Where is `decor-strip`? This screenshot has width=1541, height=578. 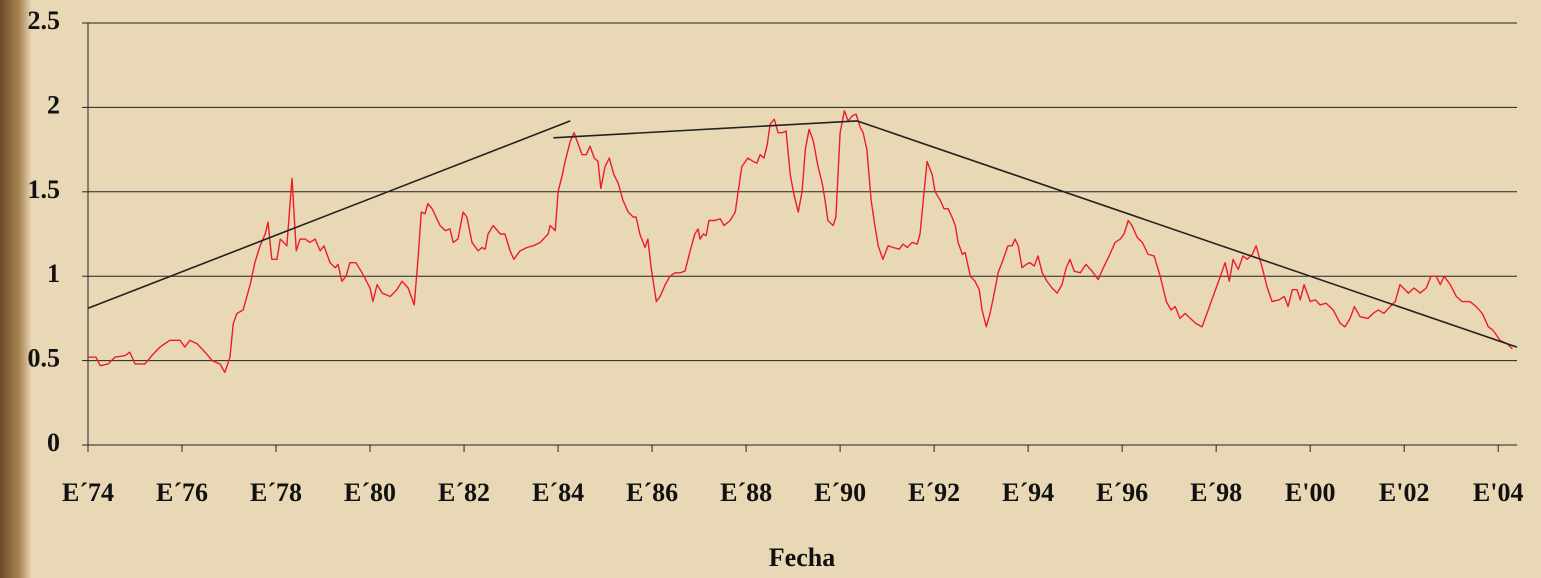
decor-strip is located at coordinates (16, 289).